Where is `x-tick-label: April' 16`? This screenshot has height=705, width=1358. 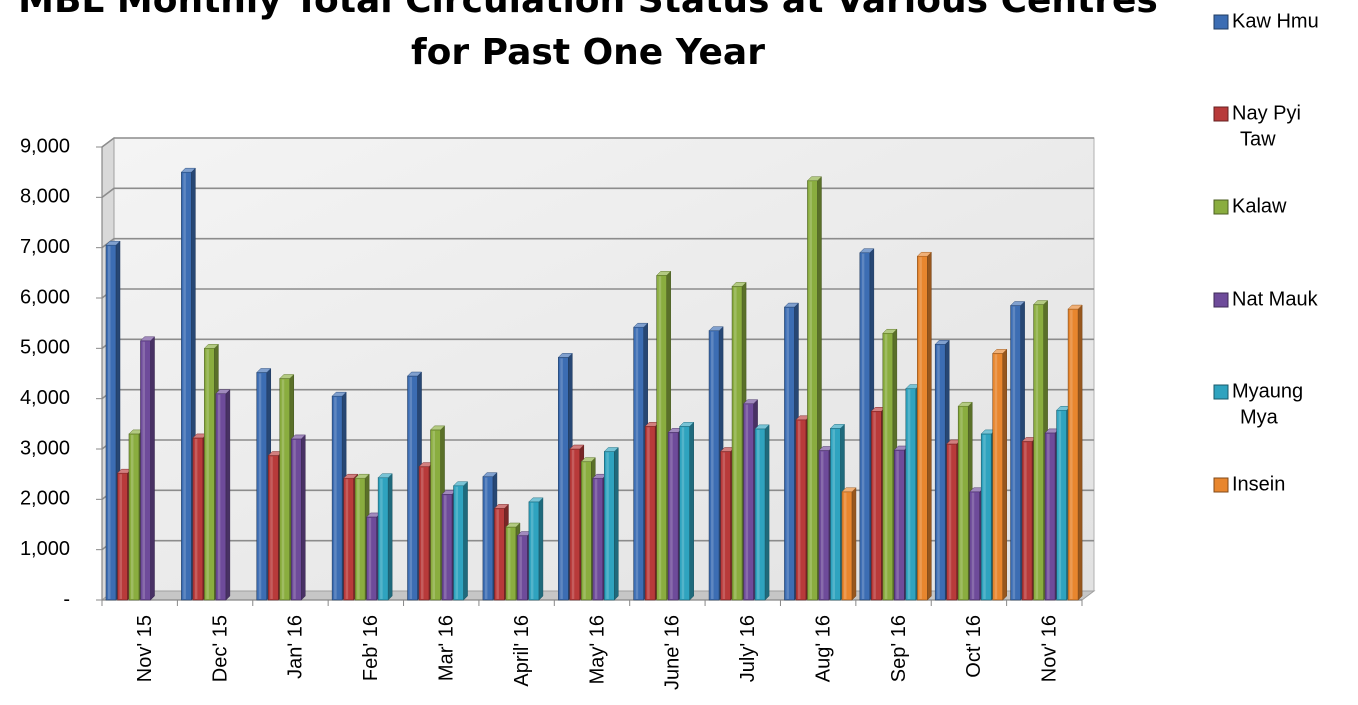
x-tick-label: April' 16 is located at coordinates (522, 651).